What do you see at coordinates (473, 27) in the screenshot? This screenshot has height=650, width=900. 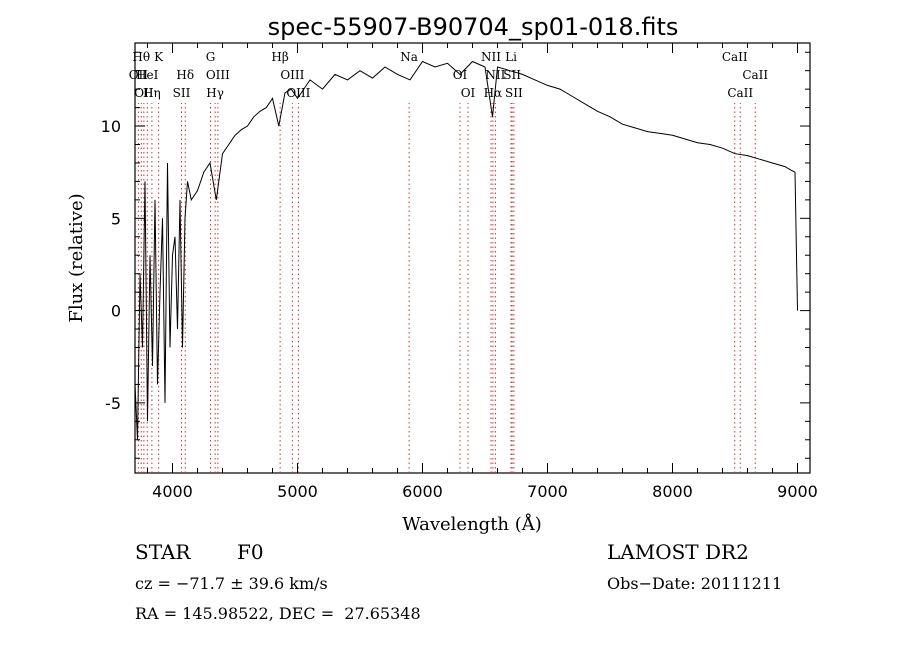 I see `chart-title: spec-55907-B90704_sp01-018.fits` at bounding box center [473, 27].